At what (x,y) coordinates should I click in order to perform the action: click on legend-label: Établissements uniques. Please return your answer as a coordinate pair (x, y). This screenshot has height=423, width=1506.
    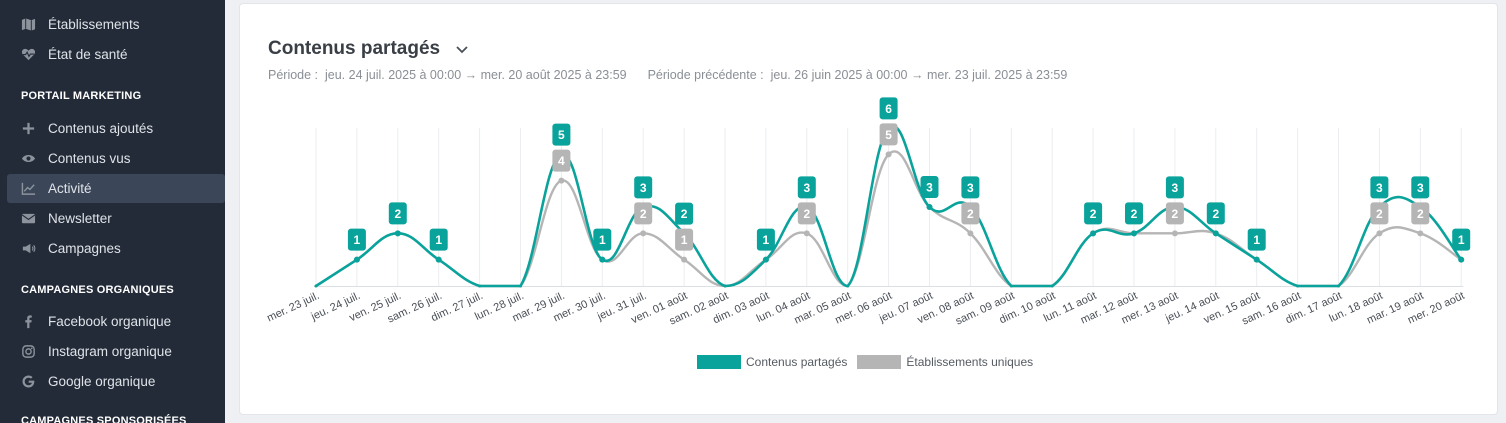
    Looking at the image, I should click on (970, 362).